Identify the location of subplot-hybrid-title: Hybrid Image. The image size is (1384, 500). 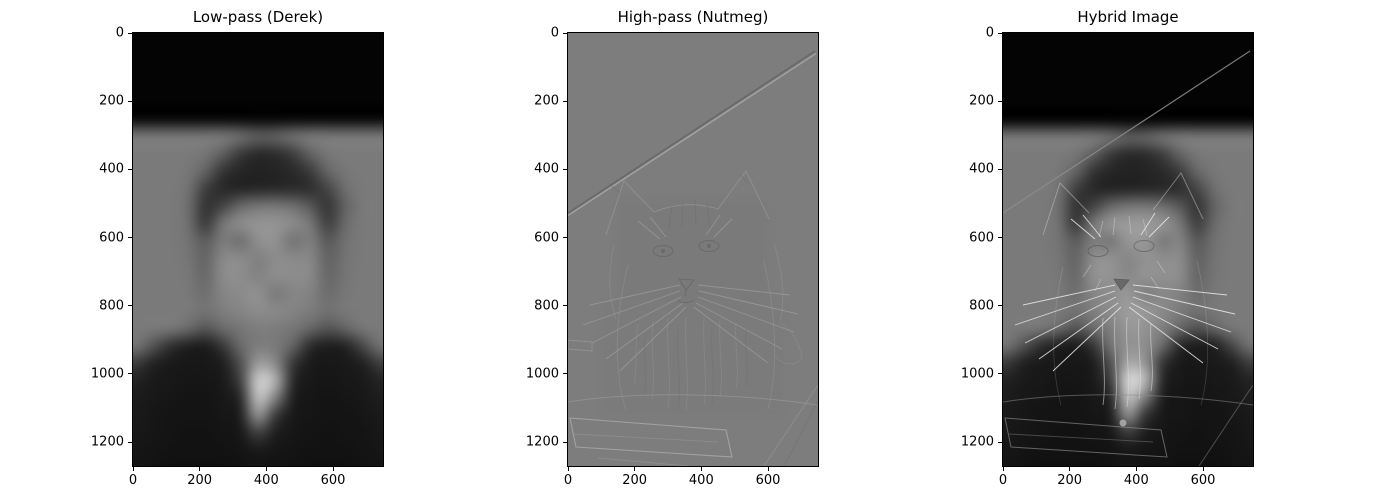
(1128, 17).